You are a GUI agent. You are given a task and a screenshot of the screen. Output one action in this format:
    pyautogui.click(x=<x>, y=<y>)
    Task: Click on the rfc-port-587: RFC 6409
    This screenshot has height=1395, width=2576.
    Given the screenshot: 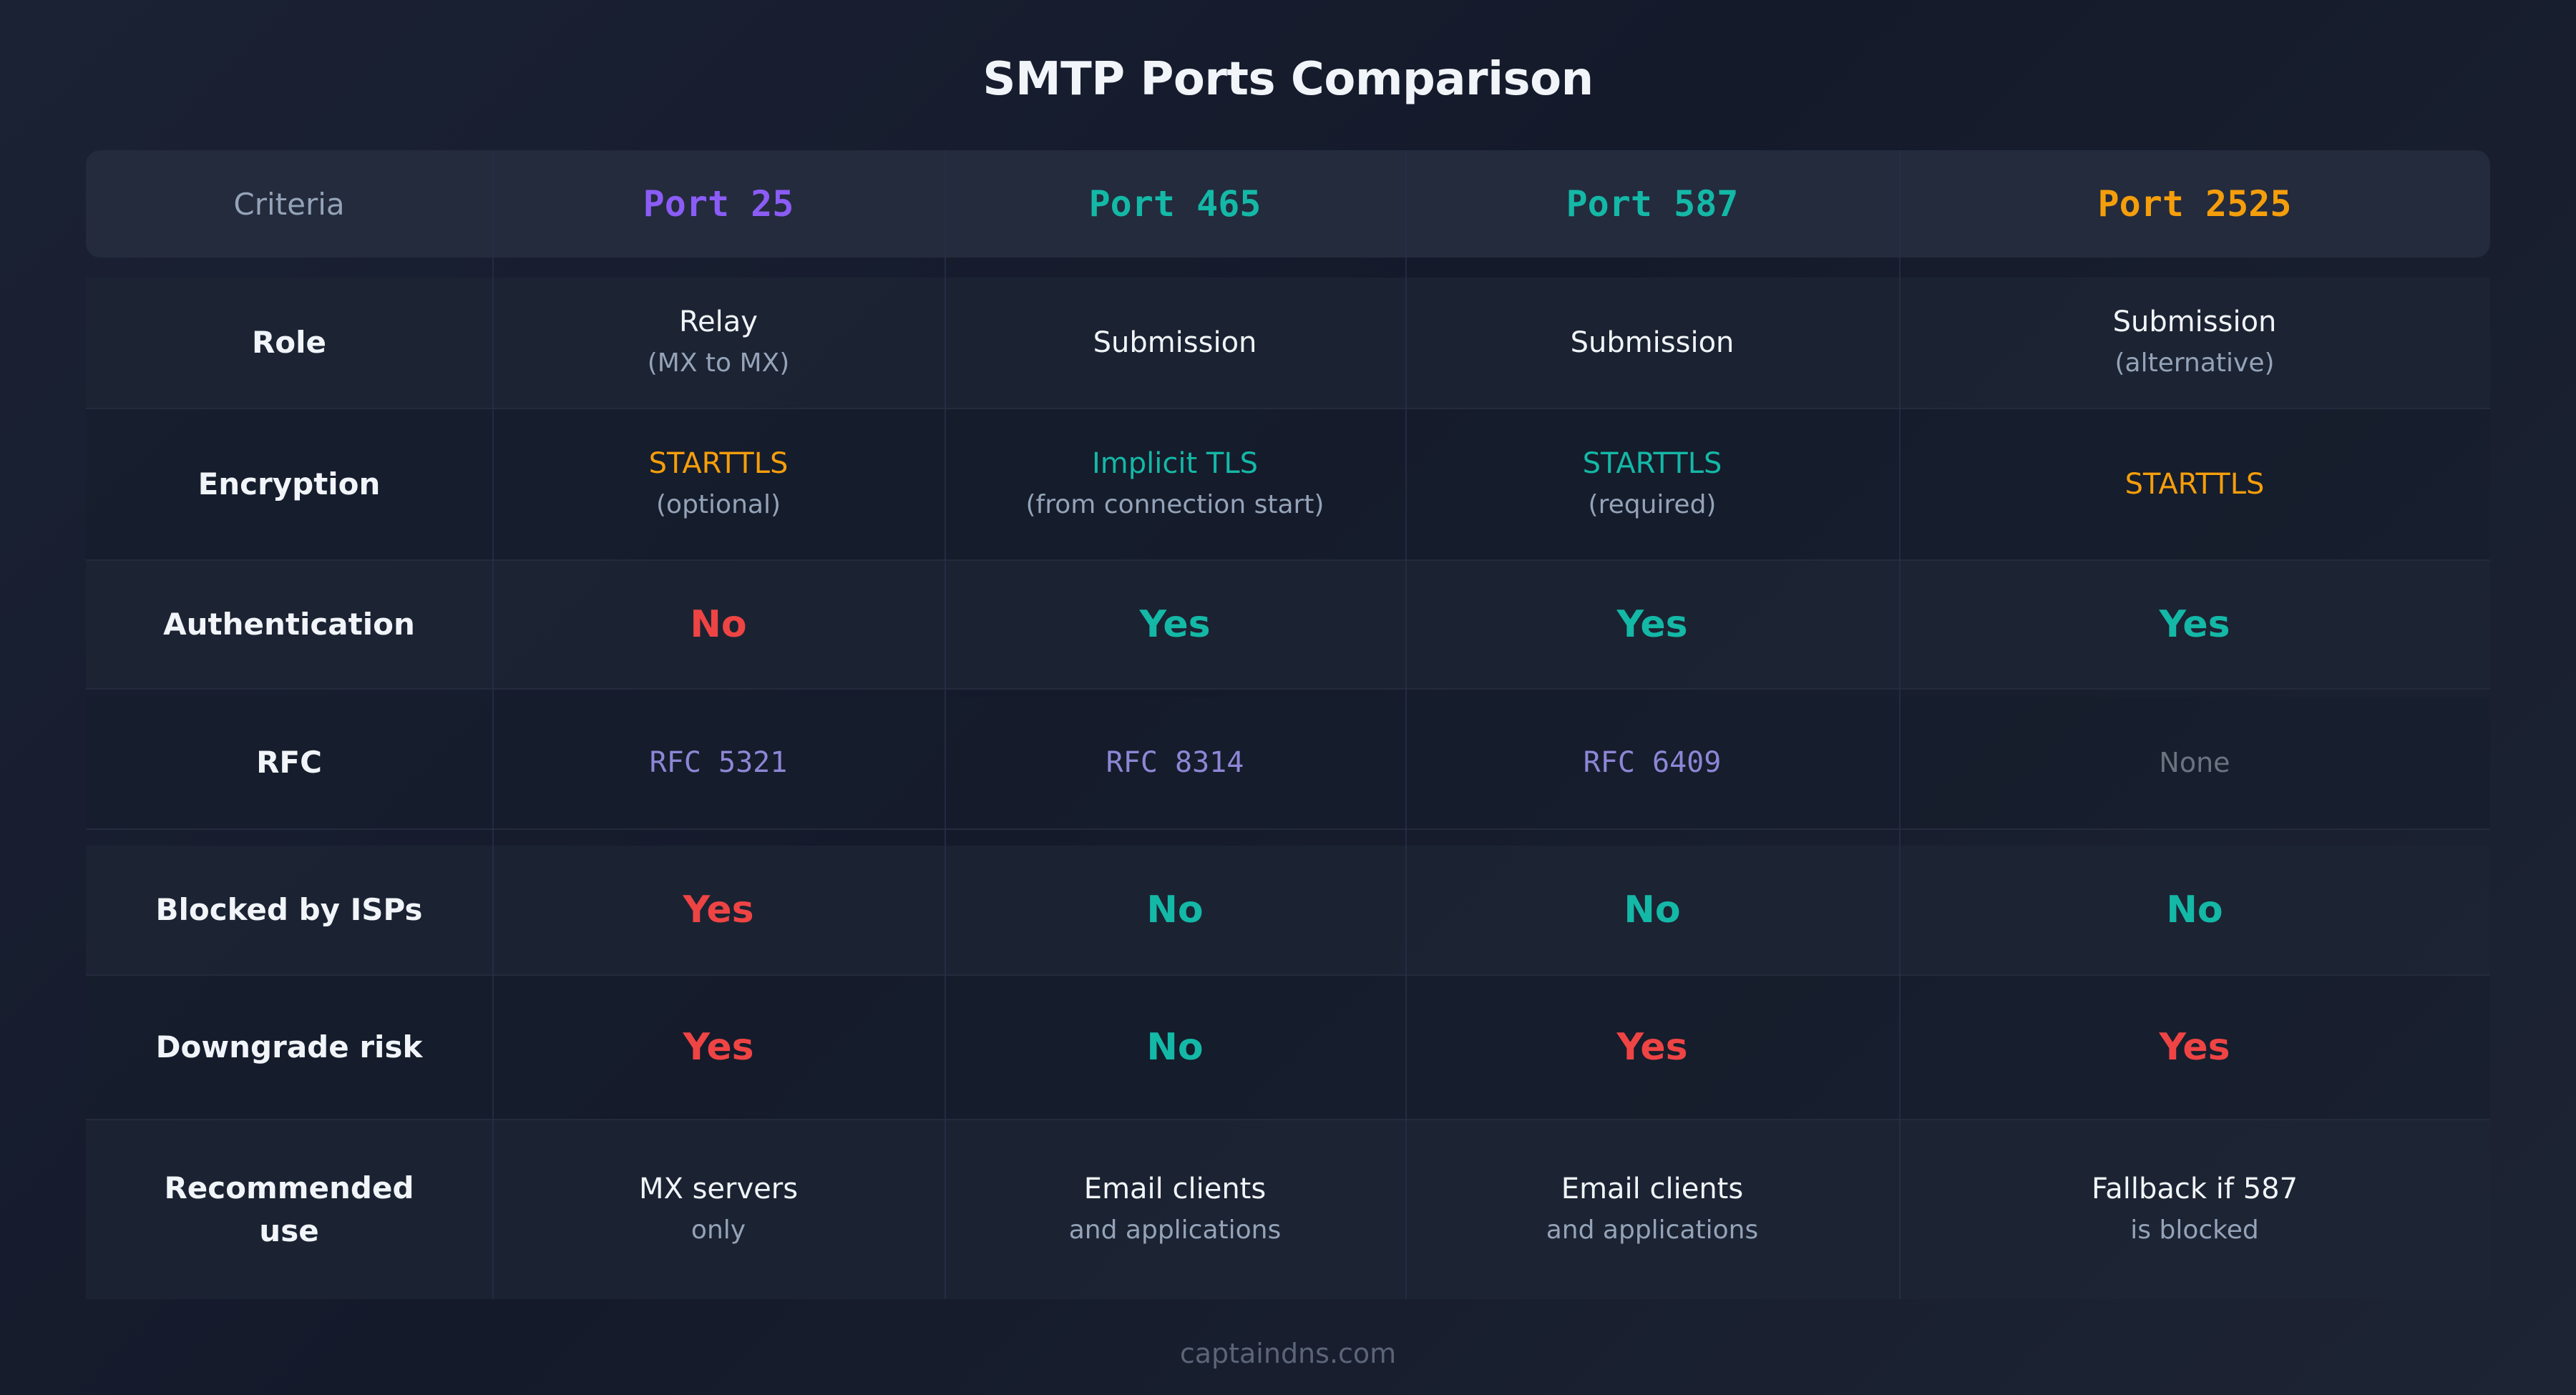 What is the action you would take?
    pyautogui.click(x=1652, y=763)
    